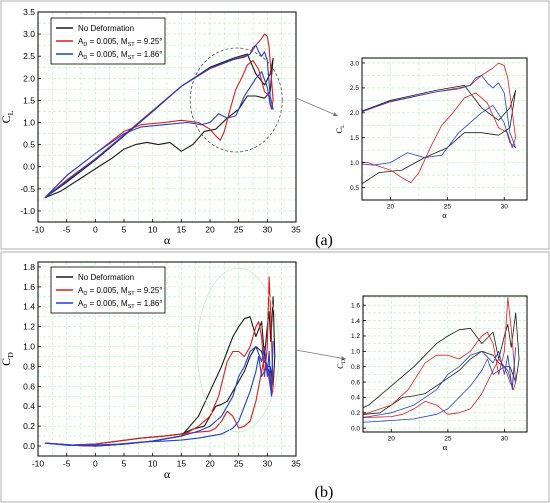 The height and width of the screenshot is (503, 550). I want to click on panel-b-inset-ytick-label: 0.2, so click(355, 413).